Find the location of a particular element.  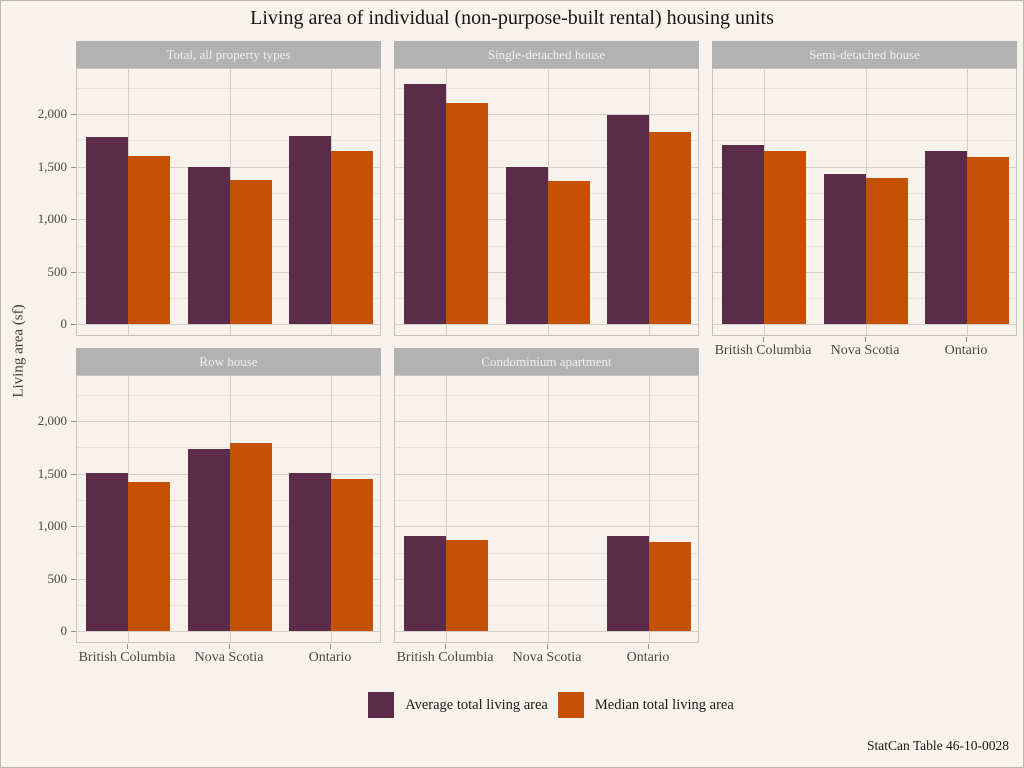

facet-strip-label: Condominium apartment is located at coordinates (546, 361).